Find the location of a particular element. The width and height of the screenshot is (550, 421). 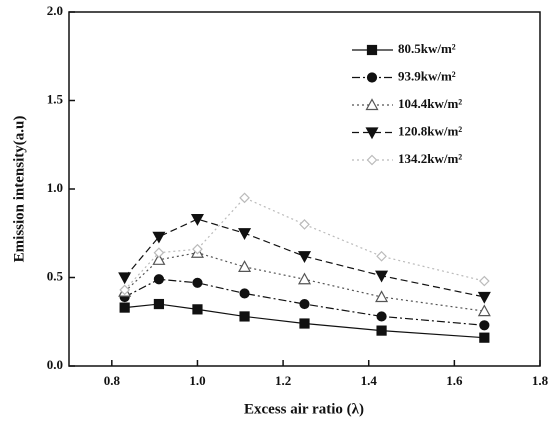

x-tick-label: 1.6 is located at coordinates (454, 380).